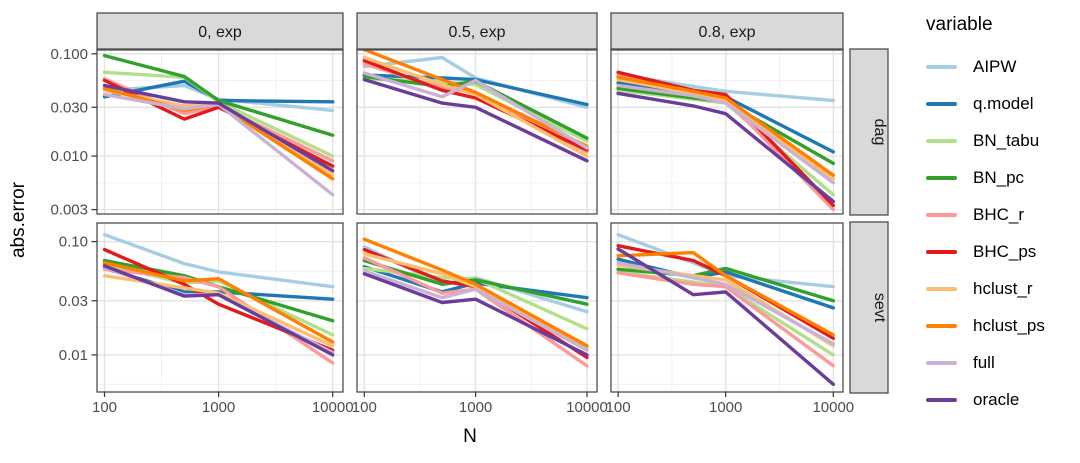 The width and height of the screenshot is (1080, 463). I want to click on line-q-model, so click(725, 283).